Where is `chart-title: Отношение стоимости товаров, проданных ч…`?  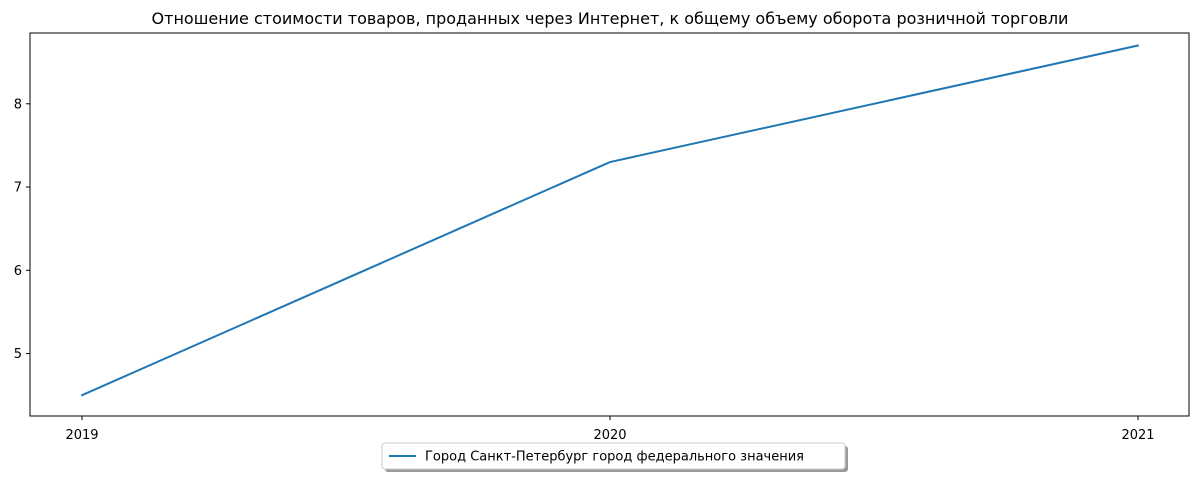
chart-title: Отношение стоимости товаров, проданных ч… is located at coordinates (610, 18).